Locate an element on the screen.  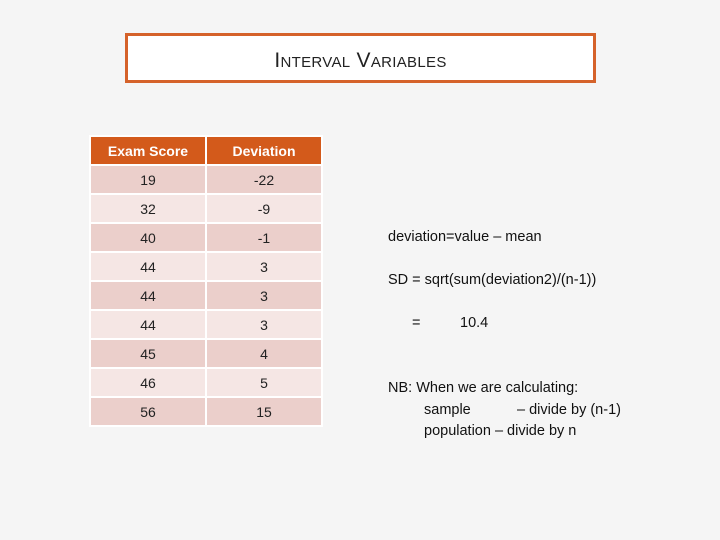
slide-title: Interval Variables is located at coordinates (360, 60).